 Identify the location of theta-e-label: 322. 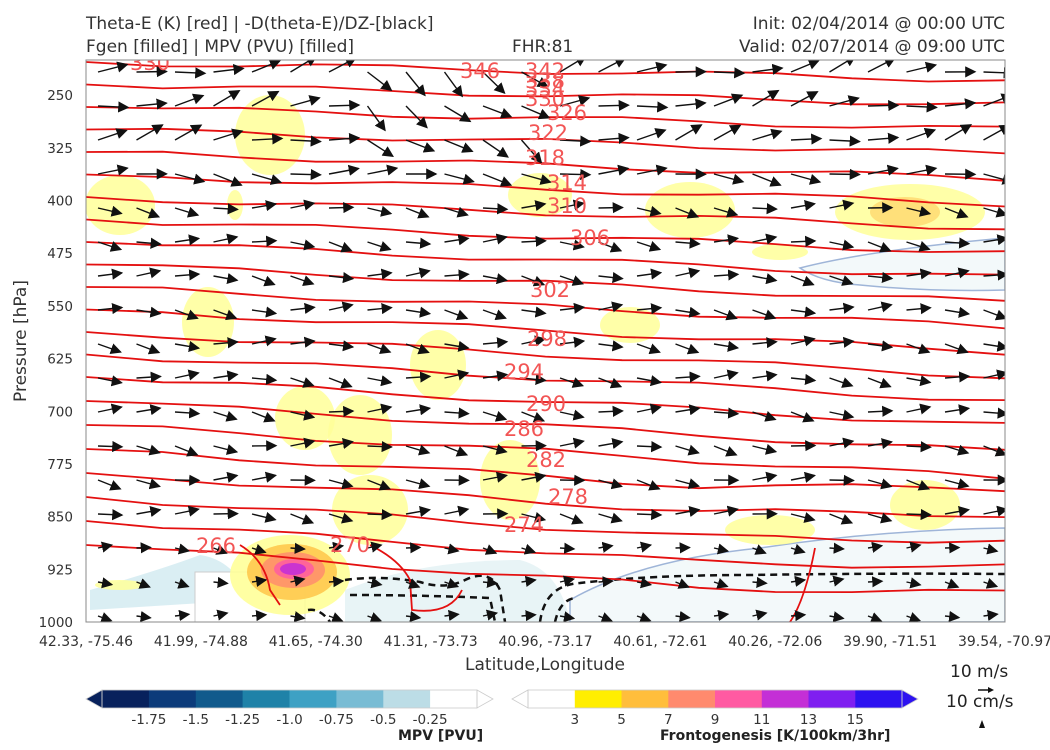
(548, 133).